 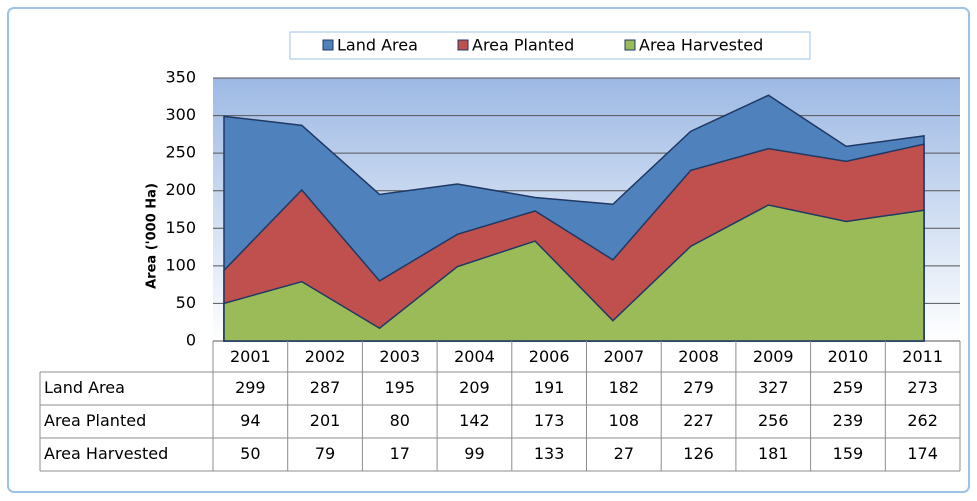 What do you see at coordinates (180, 152) in the screenshot?
I see `y-tick-label: 250` at bounding box center [180, 152].